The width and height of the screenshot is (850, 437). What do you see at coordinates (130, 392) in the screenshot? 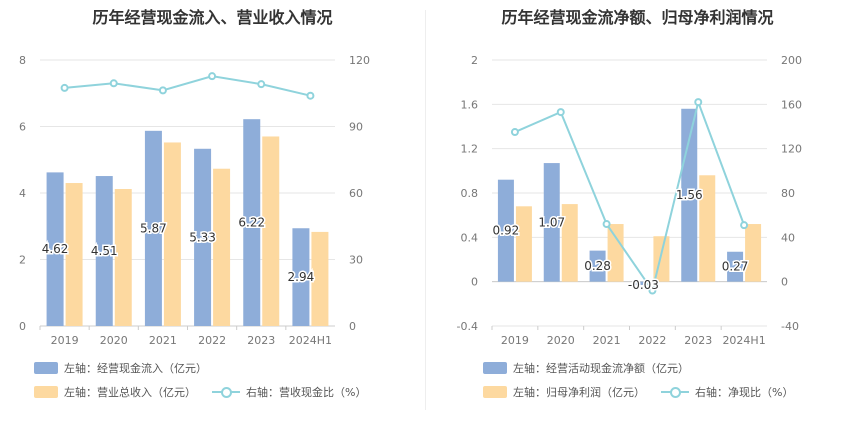
I see `legend-label: 左轴：营业总收入（亿元）` at bounding box center [130, 392].